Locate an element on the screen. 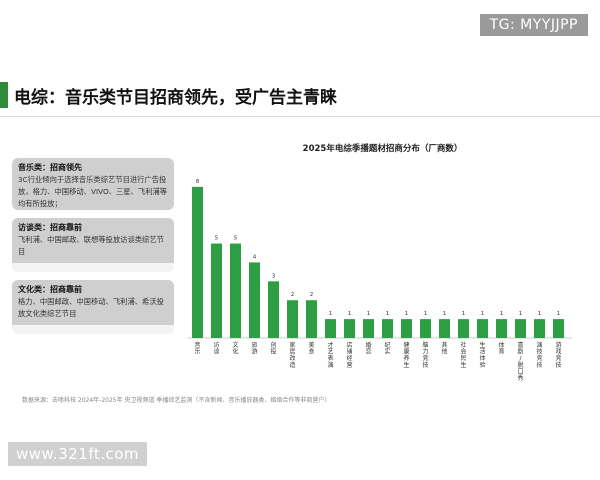  chart-title: 2025年电综季播题材招商分布（厂商数） is located at coordinates (382, 149).